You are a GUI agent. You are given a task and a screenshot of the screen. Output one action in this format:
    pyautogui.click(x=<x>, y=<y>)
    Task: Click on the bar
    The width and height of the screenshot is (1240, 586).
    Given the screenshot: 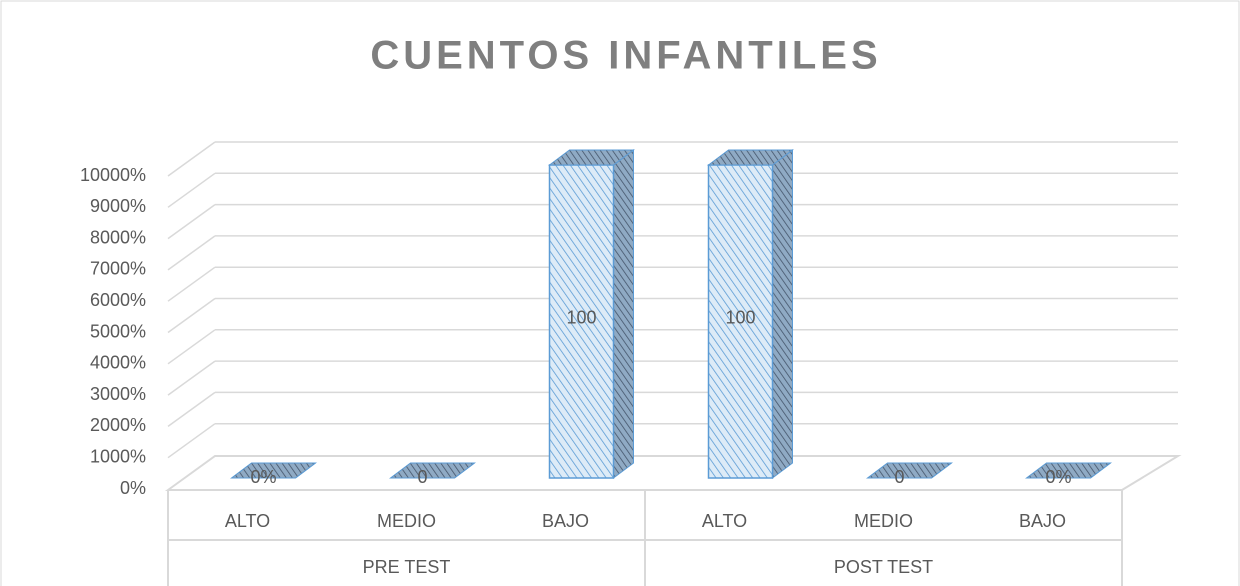 What is the action you would take?
    pyautogui.click(x=581, y=321)
    